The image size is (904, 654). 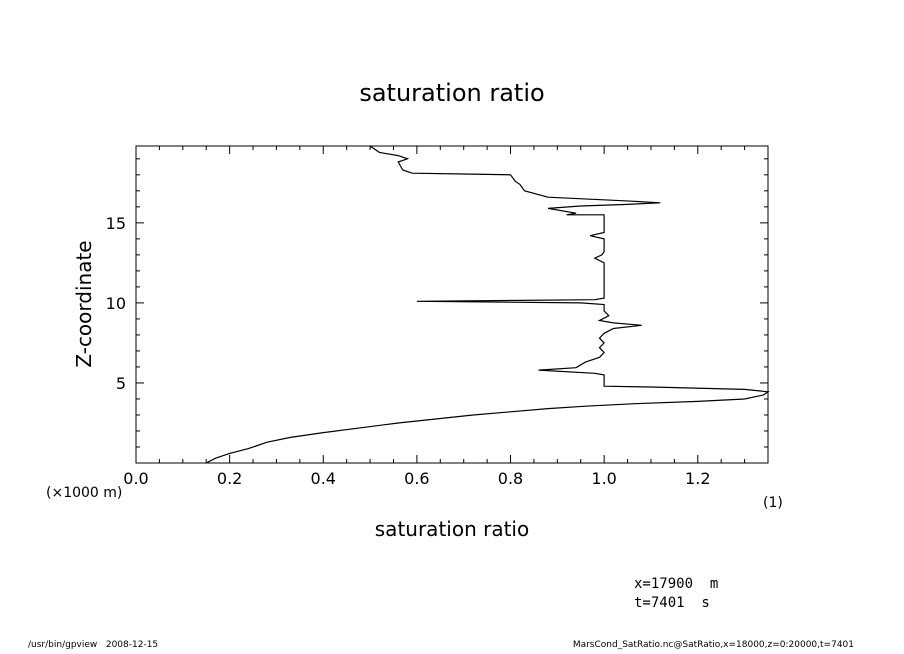 What do you see at coordinates (84, 303) in the screenshot?
I see `y-axis-label: Z-coordinate` at bounding box center [84, 303].